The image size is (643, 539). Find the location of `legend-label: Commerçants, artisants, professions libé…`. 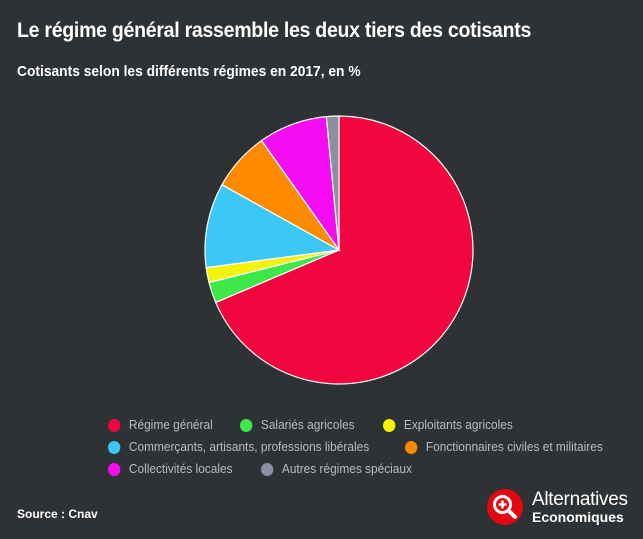

legend-label: Commerçants, artisants, professions libé… is located at coordinates (249, 447).